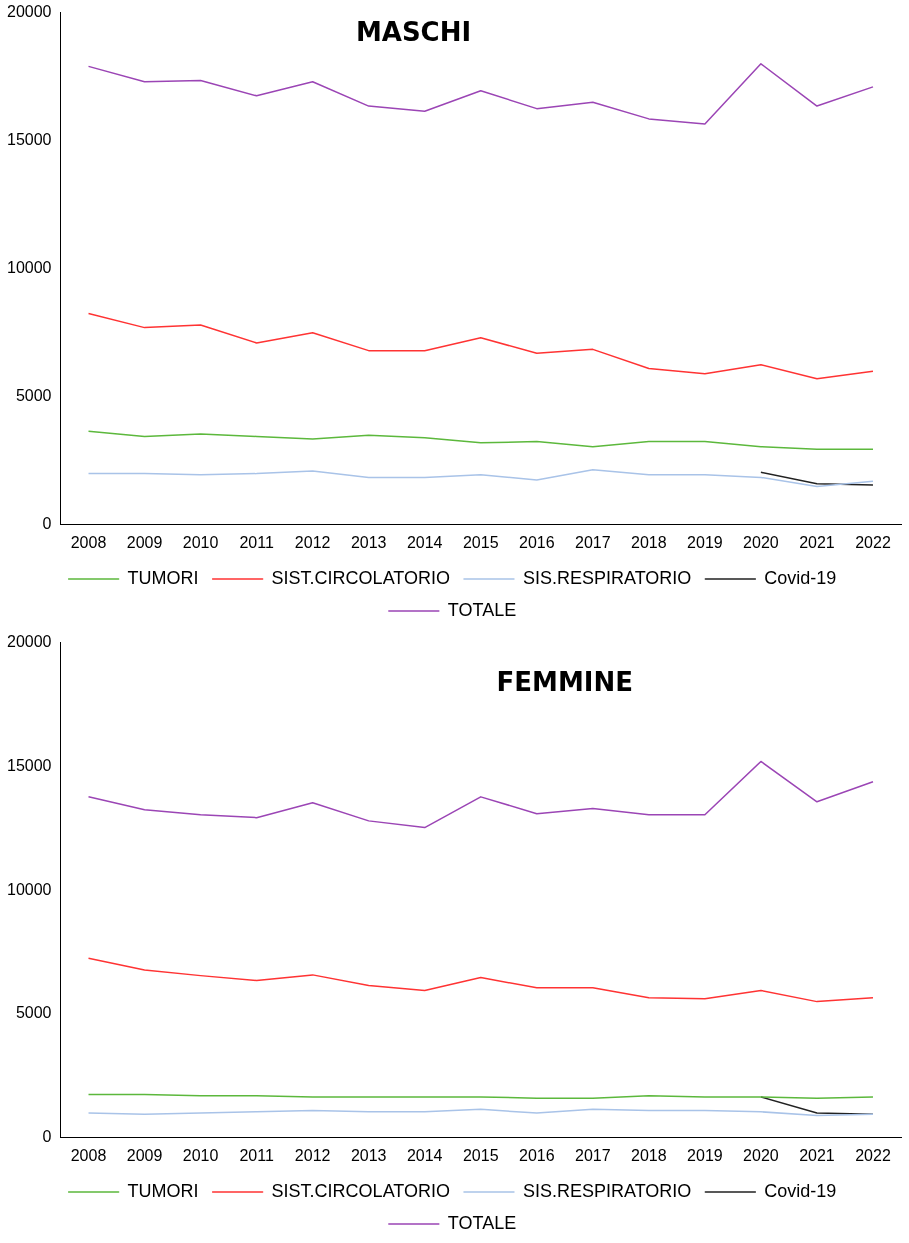 This screenshot has height=1243, width=909. I want to click on chart-title: MASCHI, so click(413, 32).